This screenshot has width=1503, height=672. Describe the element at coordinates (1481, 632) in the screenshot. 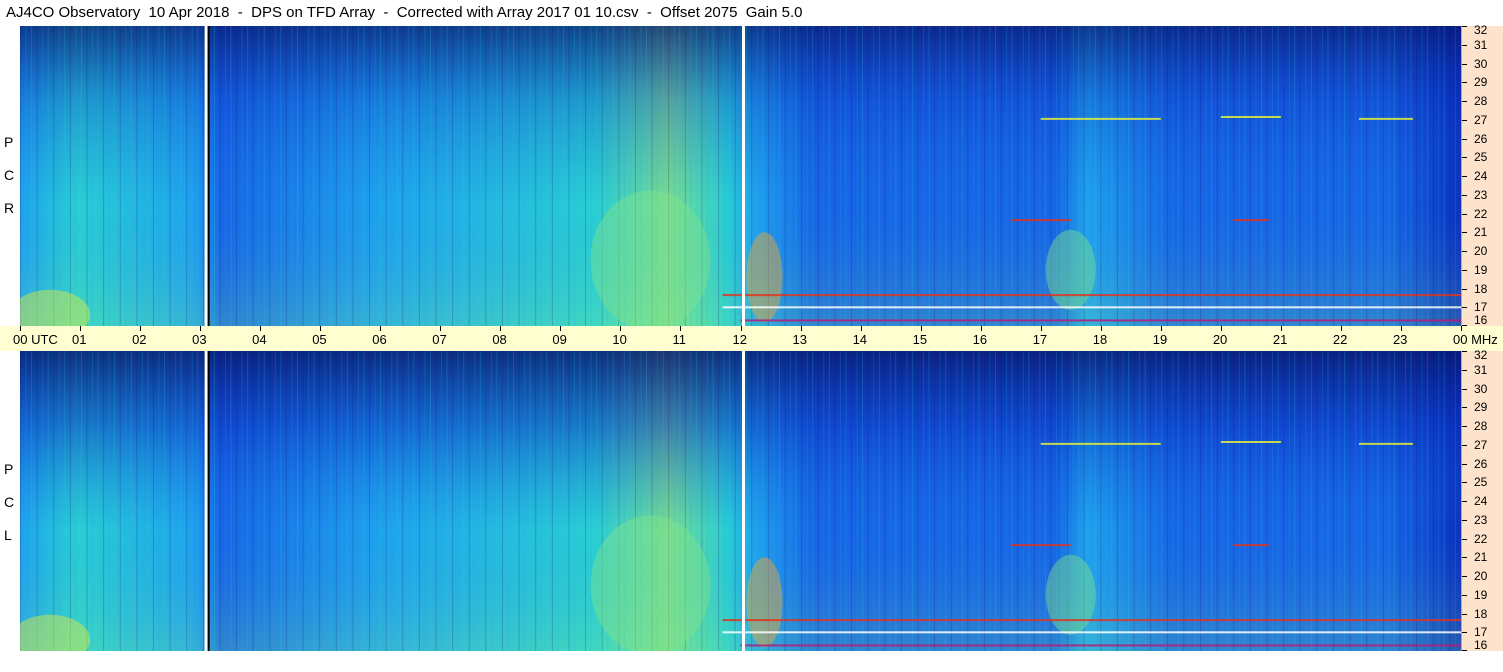

I see `mhz-tick-label: 17` at that location.